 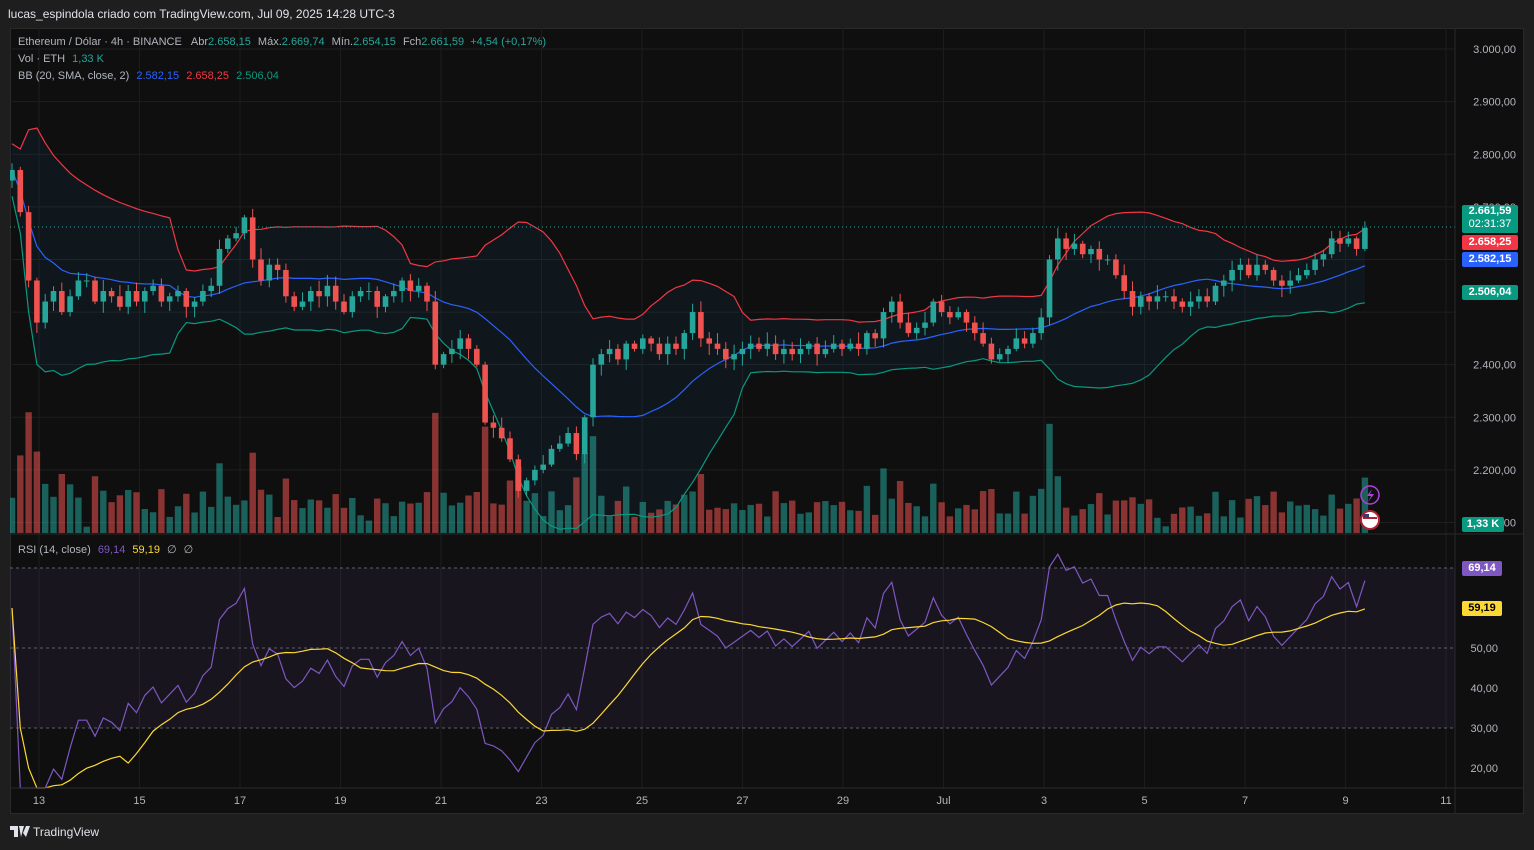 I want to click on flash-icon, so click(x=1370, y=495).